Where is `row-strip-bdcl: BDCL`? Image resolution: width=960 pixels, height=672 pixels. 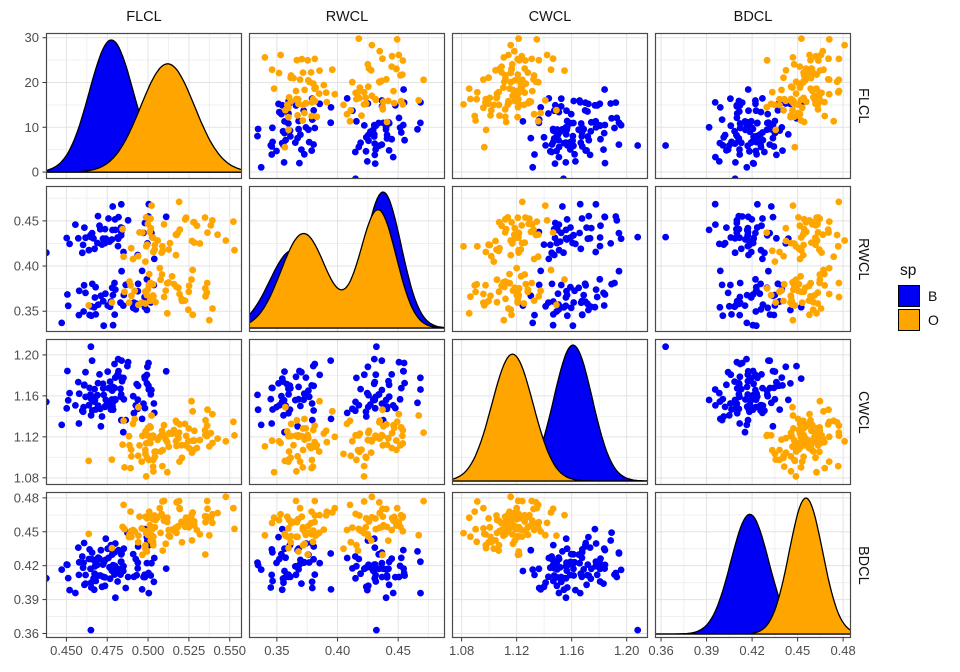
row-strip-bdcl: BDCL is located at coordinates (863, 565).